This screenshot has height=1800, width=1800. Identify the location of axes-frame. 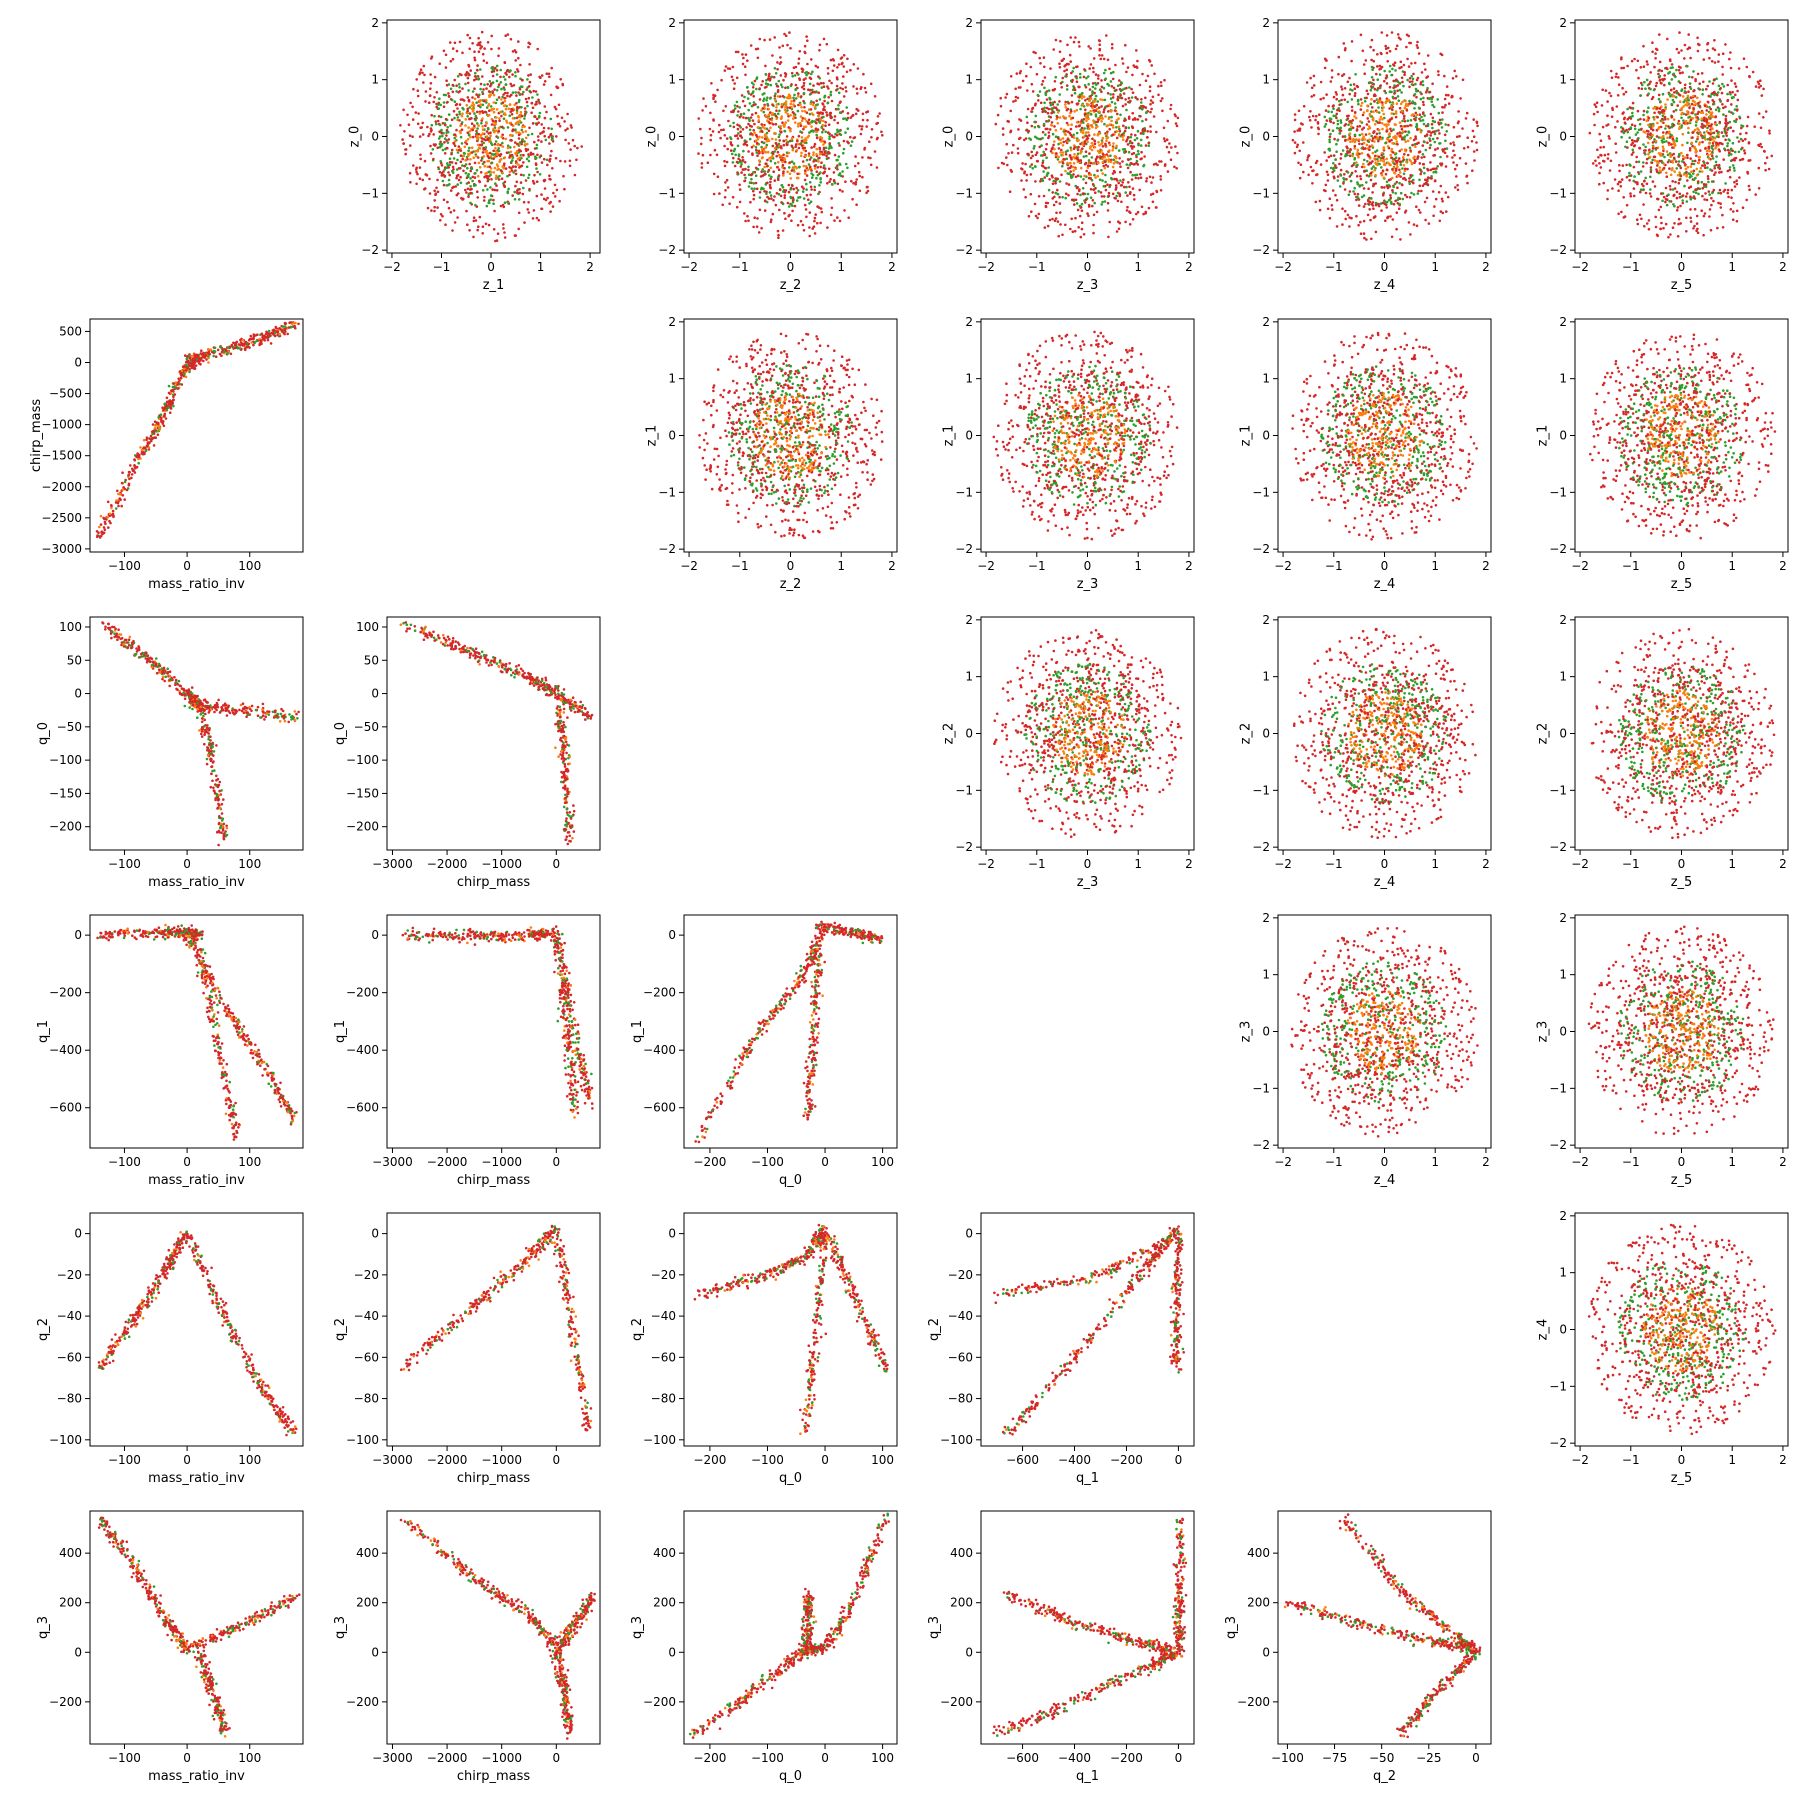
(790, 136).